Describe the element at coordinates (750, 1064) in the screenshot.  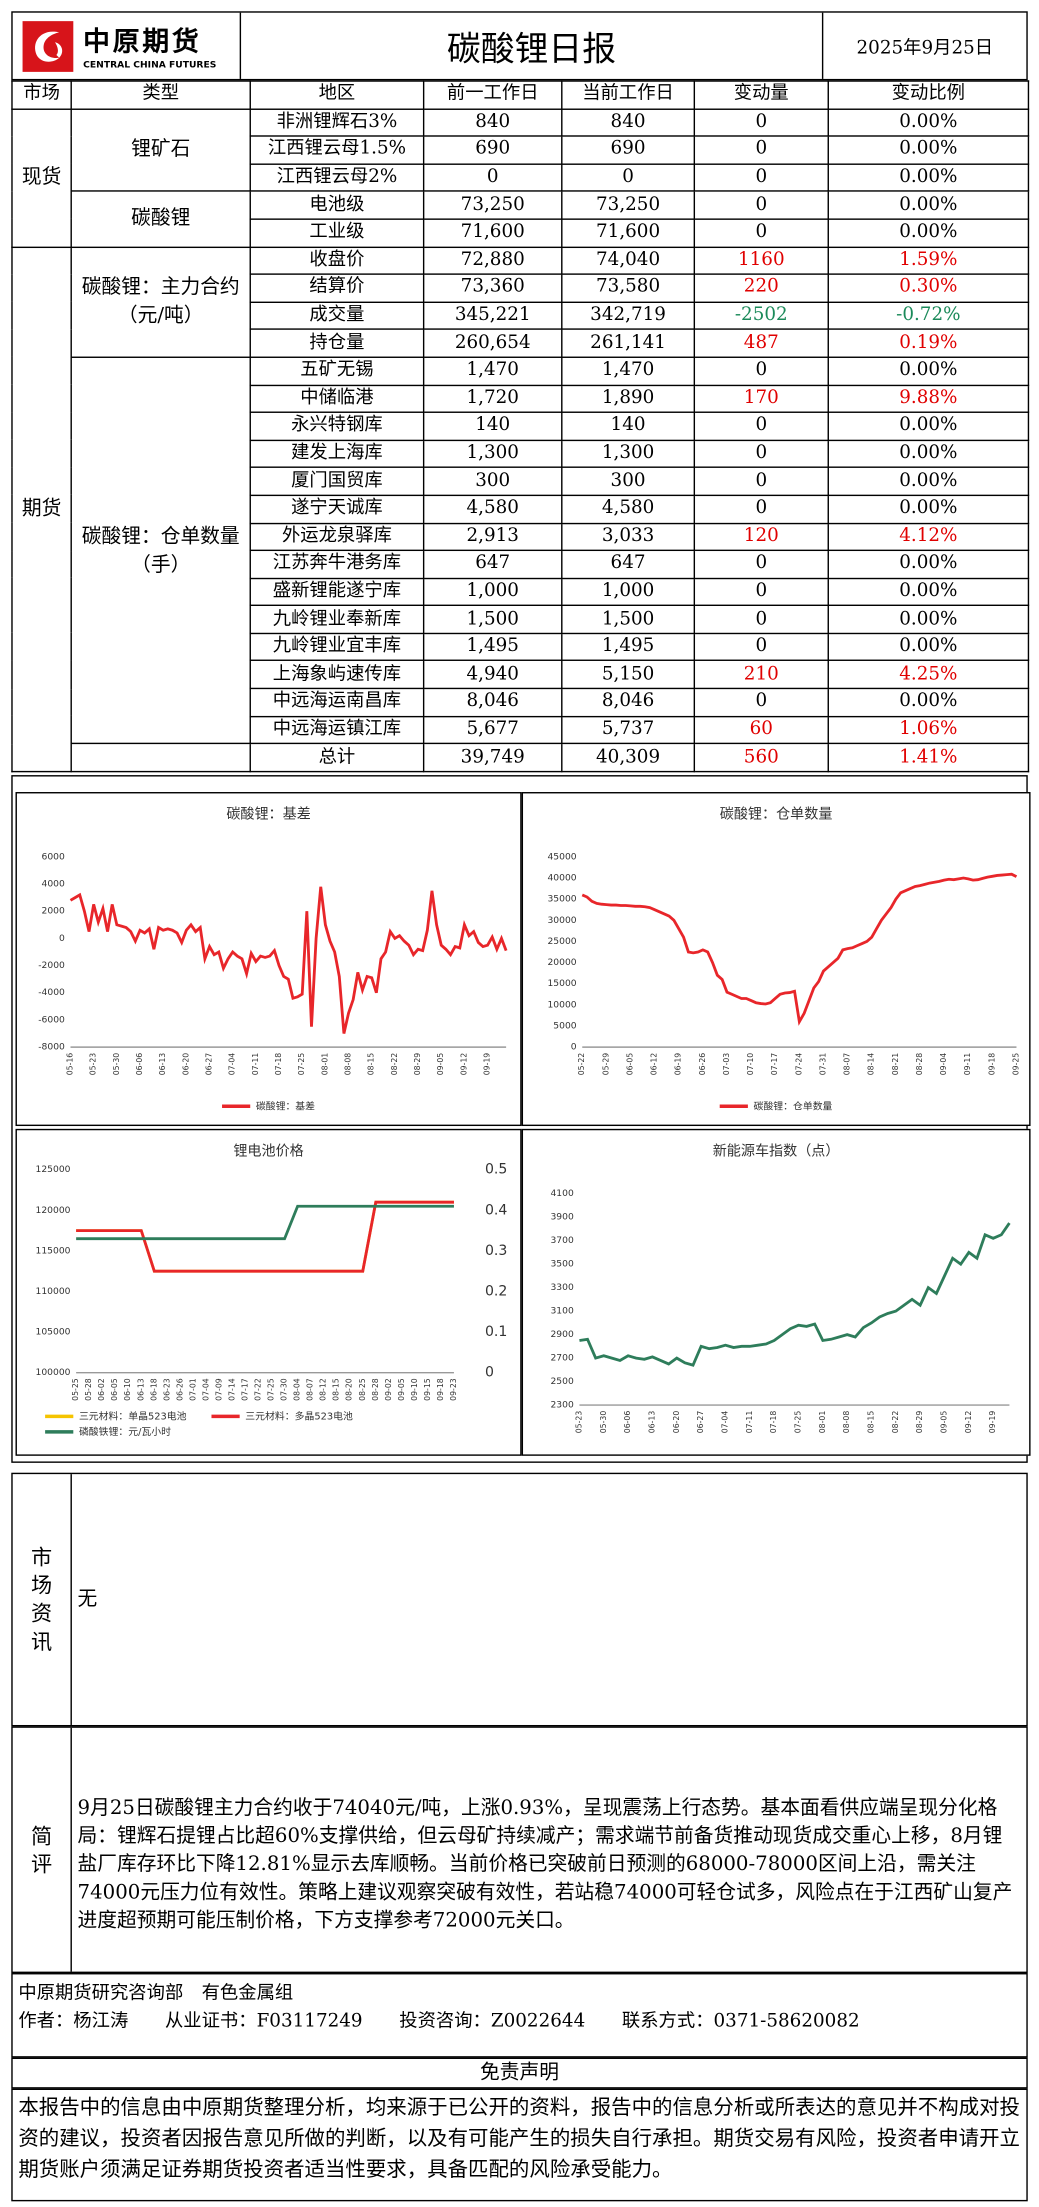
I see `x-tick-label: 07-10` at that location.